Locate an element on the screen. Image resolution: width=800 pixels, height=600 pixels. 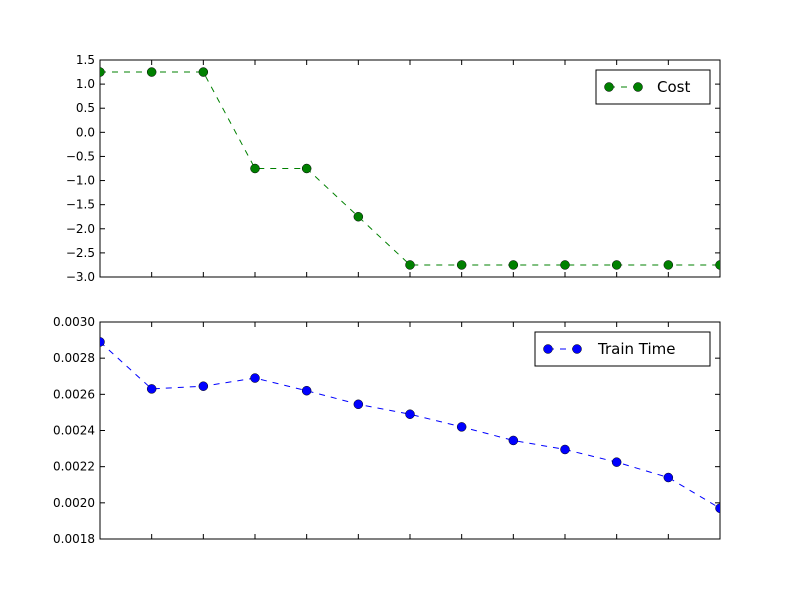
train-time-legend-label: Train Time is located at coordinates (636, 349).